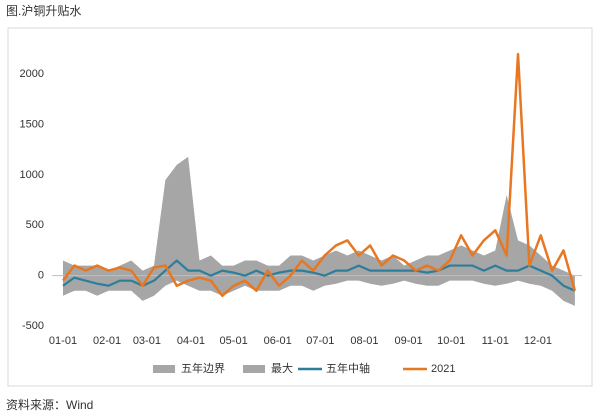  Describe the element at coordinates (282, 368) in the screenshot. I see `legend-label: 最大` at that location.